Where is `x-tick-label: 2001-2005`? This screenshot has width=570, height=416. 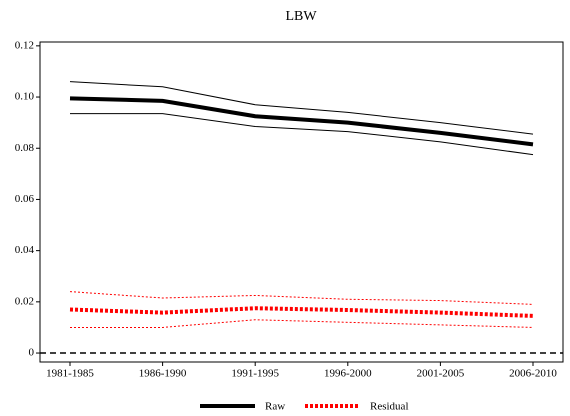 x-tick-label: 2001-2005 is located at coordinates (441, 374).